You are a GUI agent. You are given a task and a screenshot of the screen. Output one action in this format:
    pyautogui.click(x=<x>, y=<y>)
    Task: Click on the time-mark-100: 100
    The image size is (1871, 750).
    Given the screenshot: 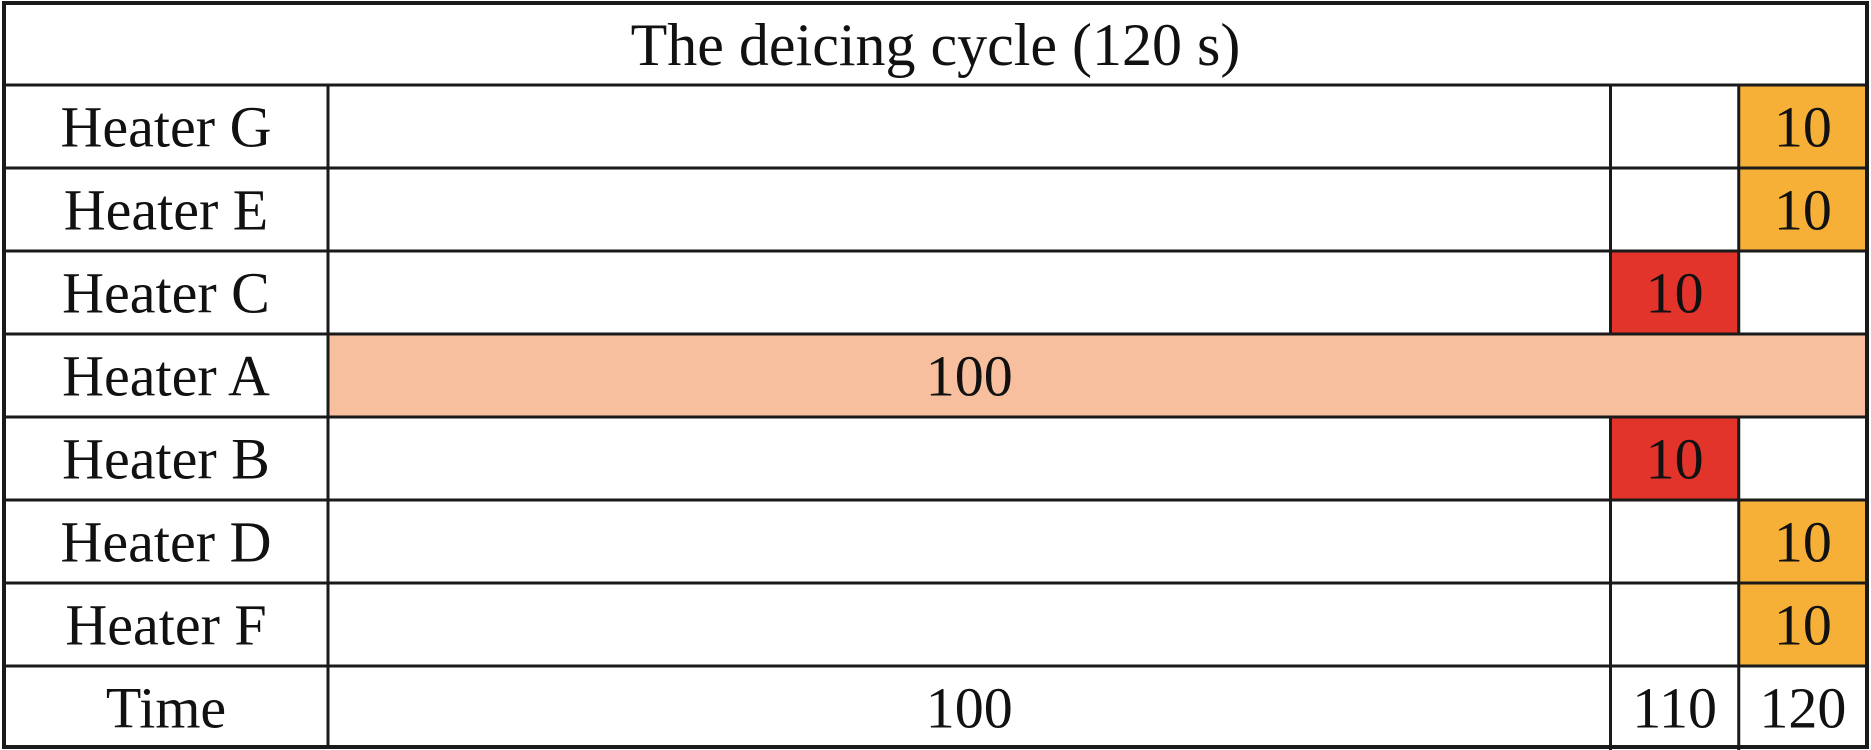 What is the action you would take?
    pyautogui.click(x=969, y=708)
    